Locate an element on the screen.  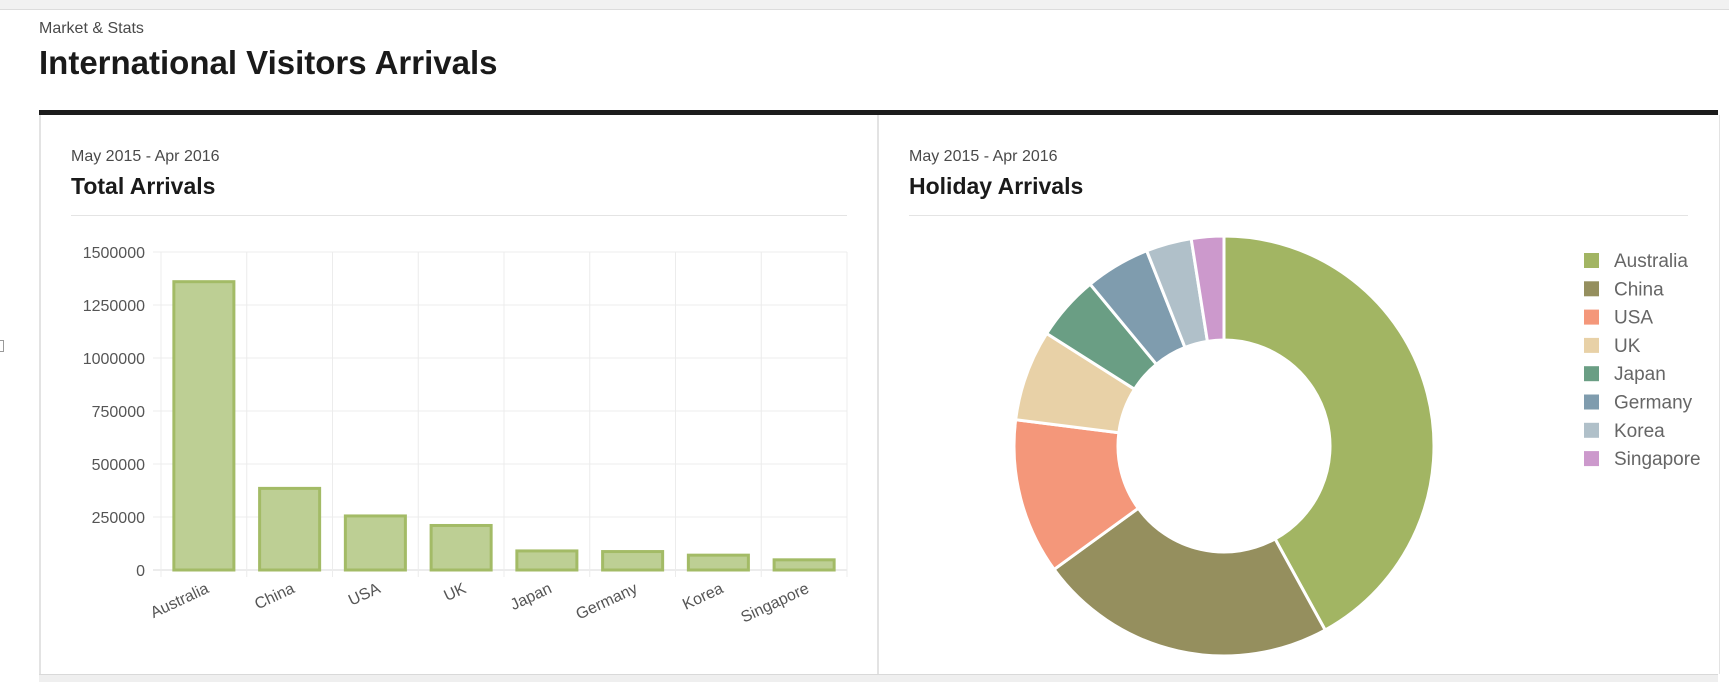
legend-label-uk: UK is located at coordinates (1627, 346).